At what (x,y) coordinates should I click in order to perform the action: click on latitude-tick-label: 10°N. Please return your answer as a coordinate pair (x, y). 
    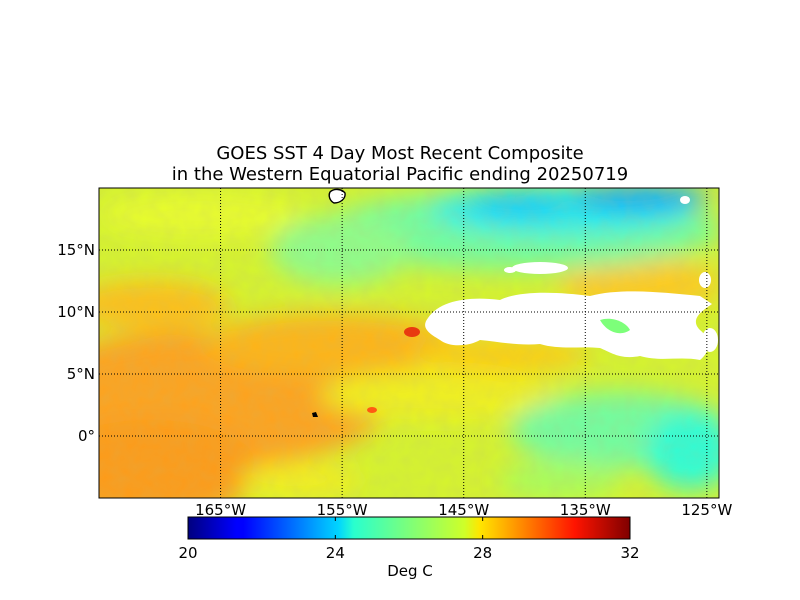
    Looking at the image, I should click on (76, 312).